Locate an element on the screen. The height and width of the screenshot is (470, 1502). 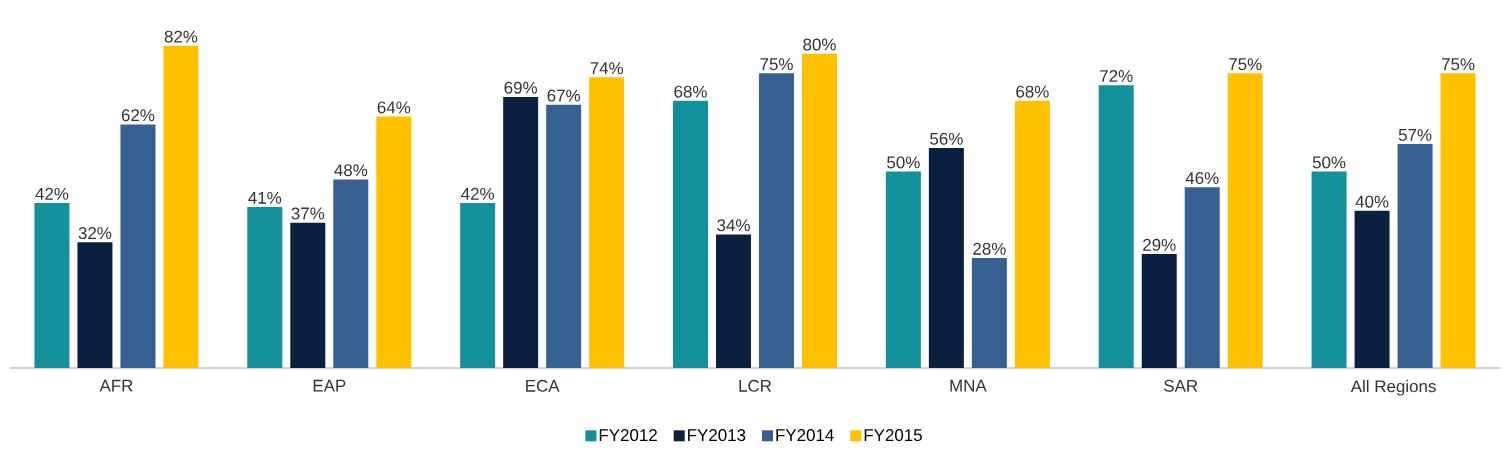
x-tick-label: AFR is located at coordinates (116, 385).